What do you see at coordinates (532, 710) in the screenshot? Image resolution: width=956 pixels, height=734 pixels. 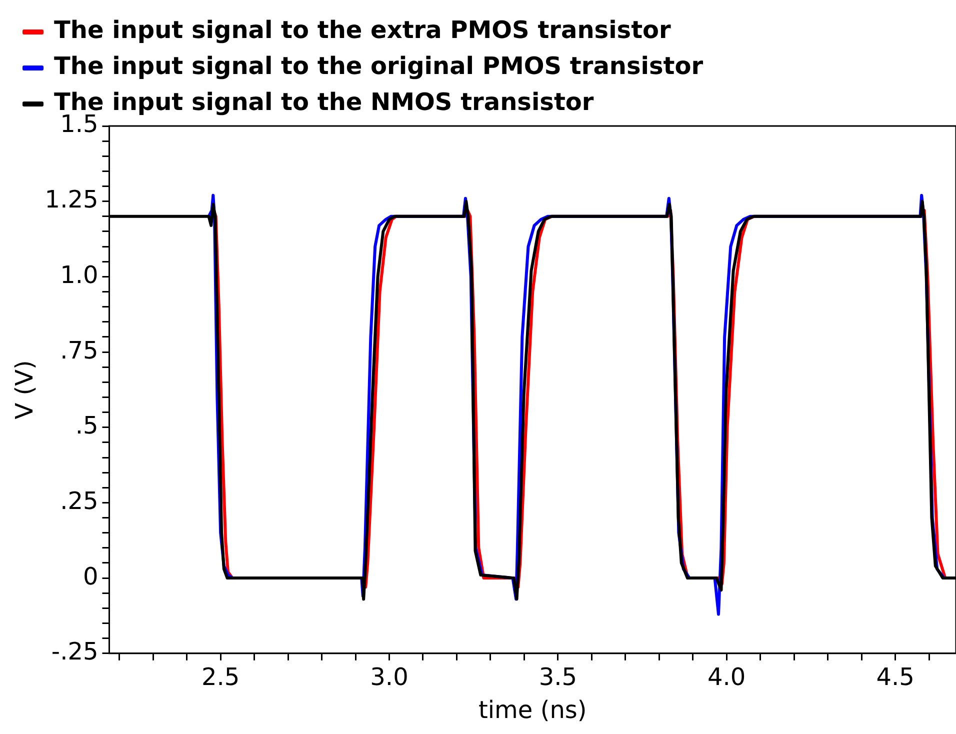 I see `x-axis-title: time (ns)` at bounding box center [532, 710].